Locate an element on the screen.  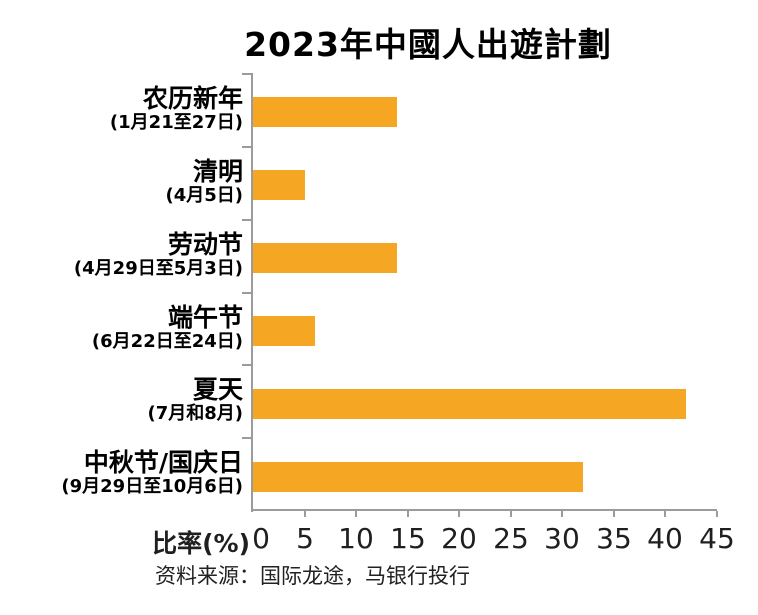
category-label: 劳动节 is located at coordinates (205, 244).